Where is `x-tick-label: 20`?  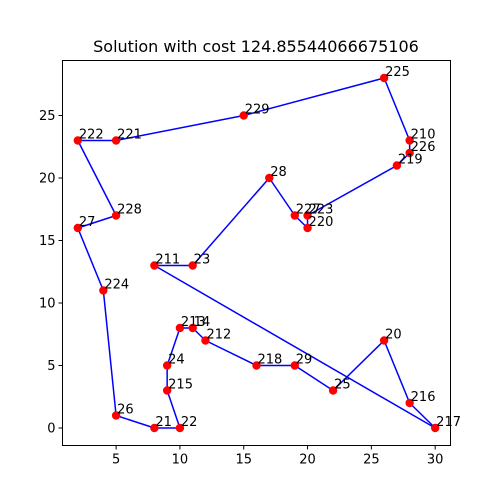 x-tick-label: 20 is located at coordinates (307, 460).